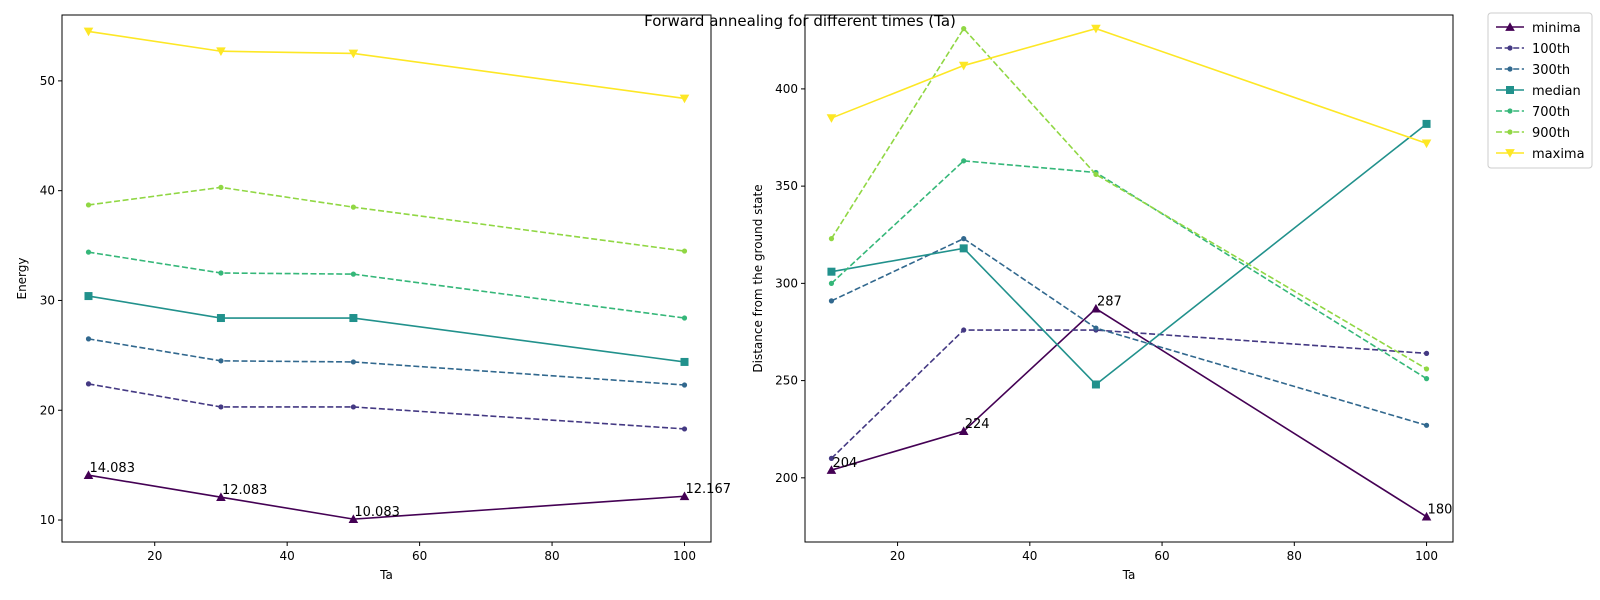  I want to click on y-tick-label: 40, so click(47, 191).